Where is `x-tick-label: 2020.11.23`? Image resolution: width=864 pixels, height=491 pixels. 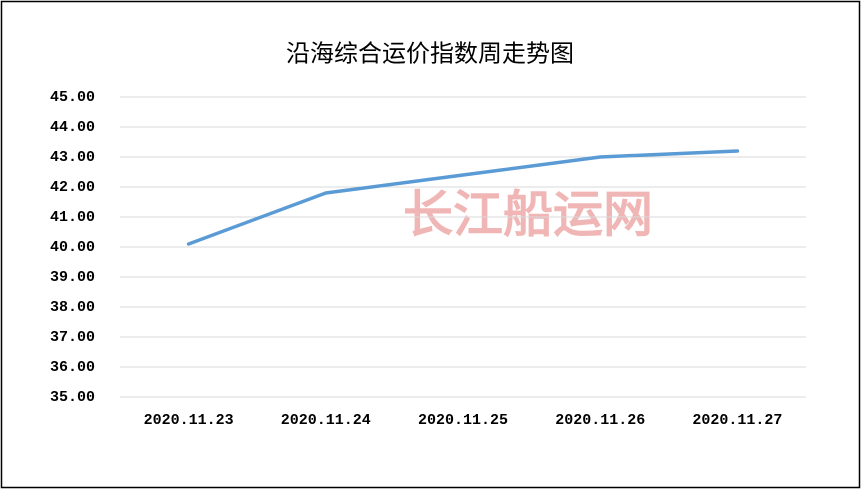 x-tick-label: 2020.11.23 is located at coordinates (189, 420).